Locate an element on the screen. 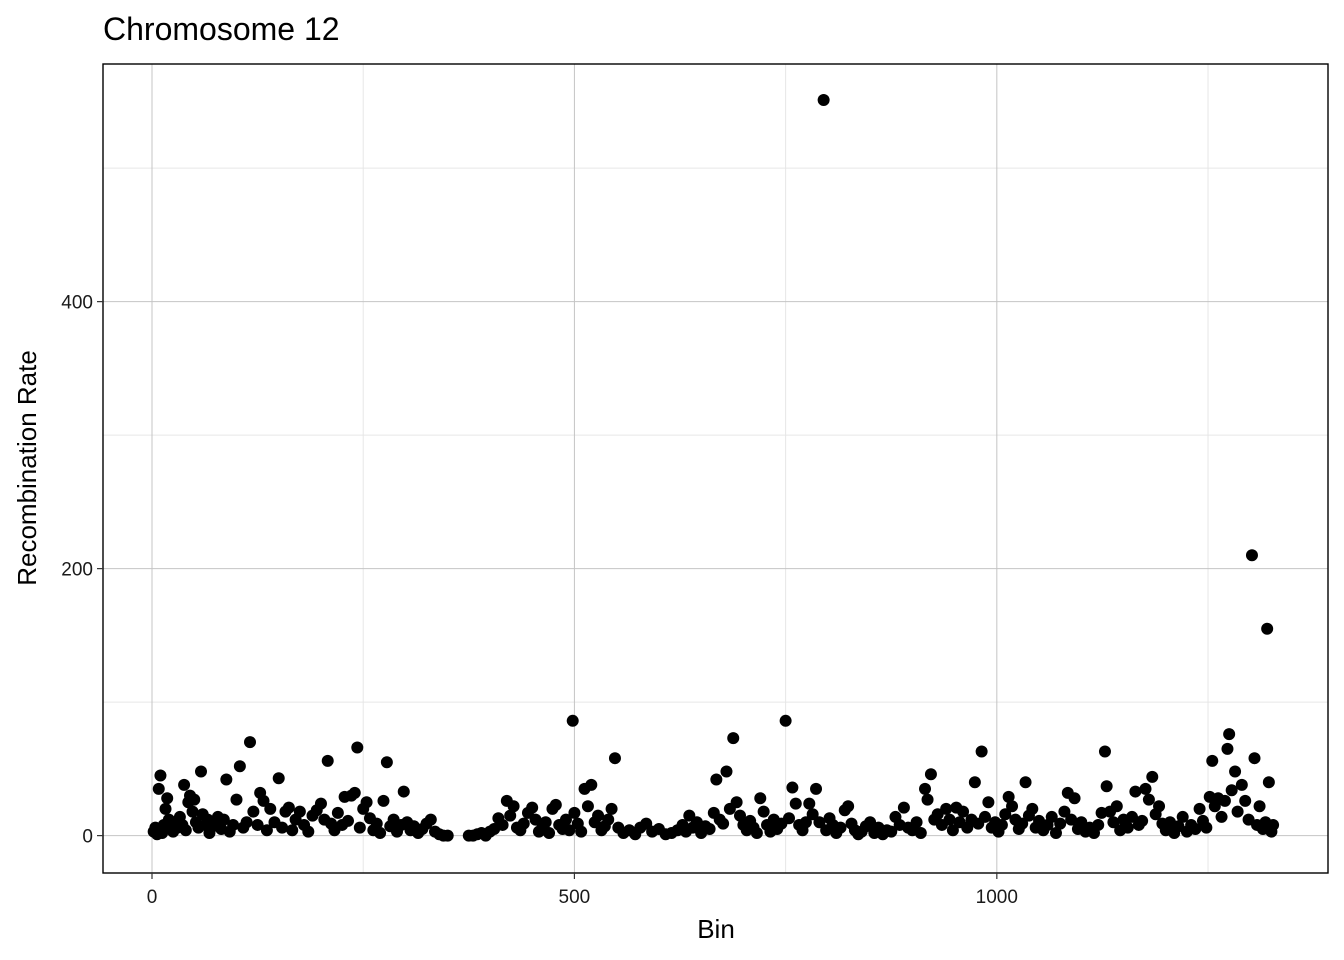  y-axis: 0 200 400 is located at coordinates (82, 570).